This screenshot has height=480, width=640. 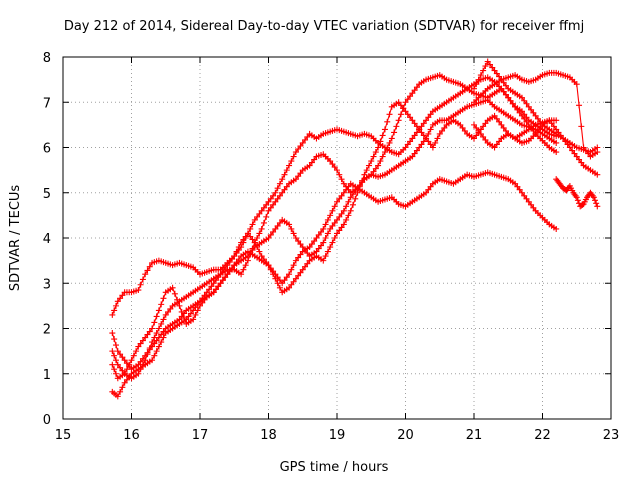 What do you see at coordinates (47, 239) in the screenshot?
I see `y-tick-label: 4` at bounding box center [47, 239].